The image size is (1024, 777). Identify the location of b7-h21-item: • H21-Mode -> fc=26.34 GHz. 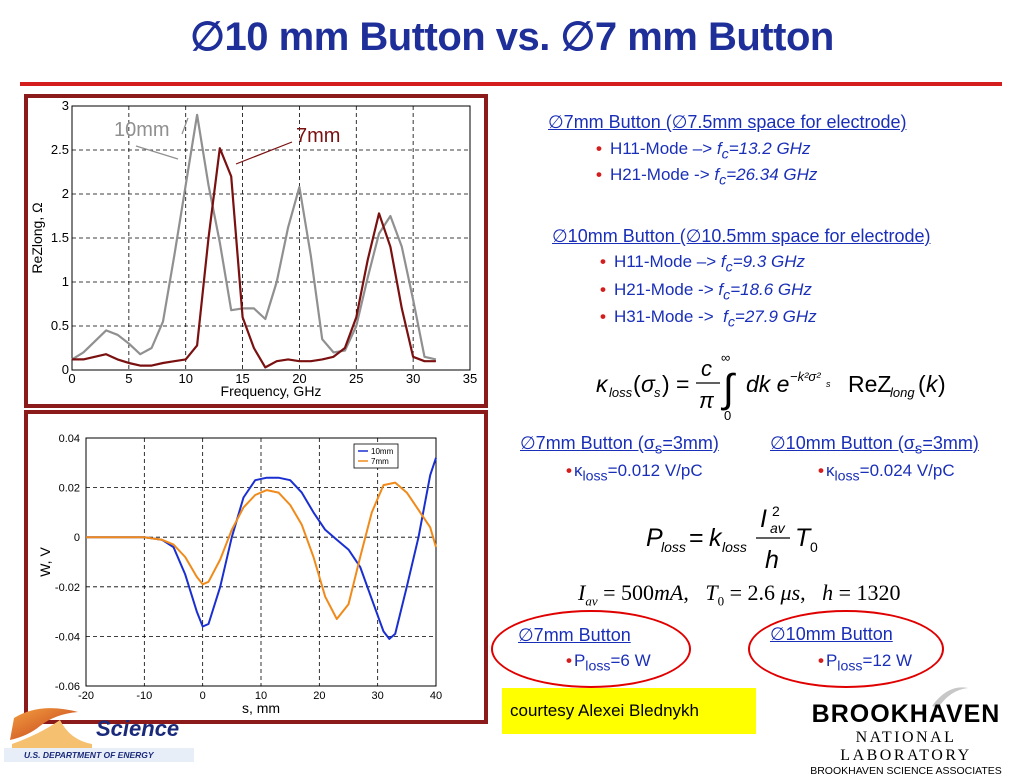
(707, 177).